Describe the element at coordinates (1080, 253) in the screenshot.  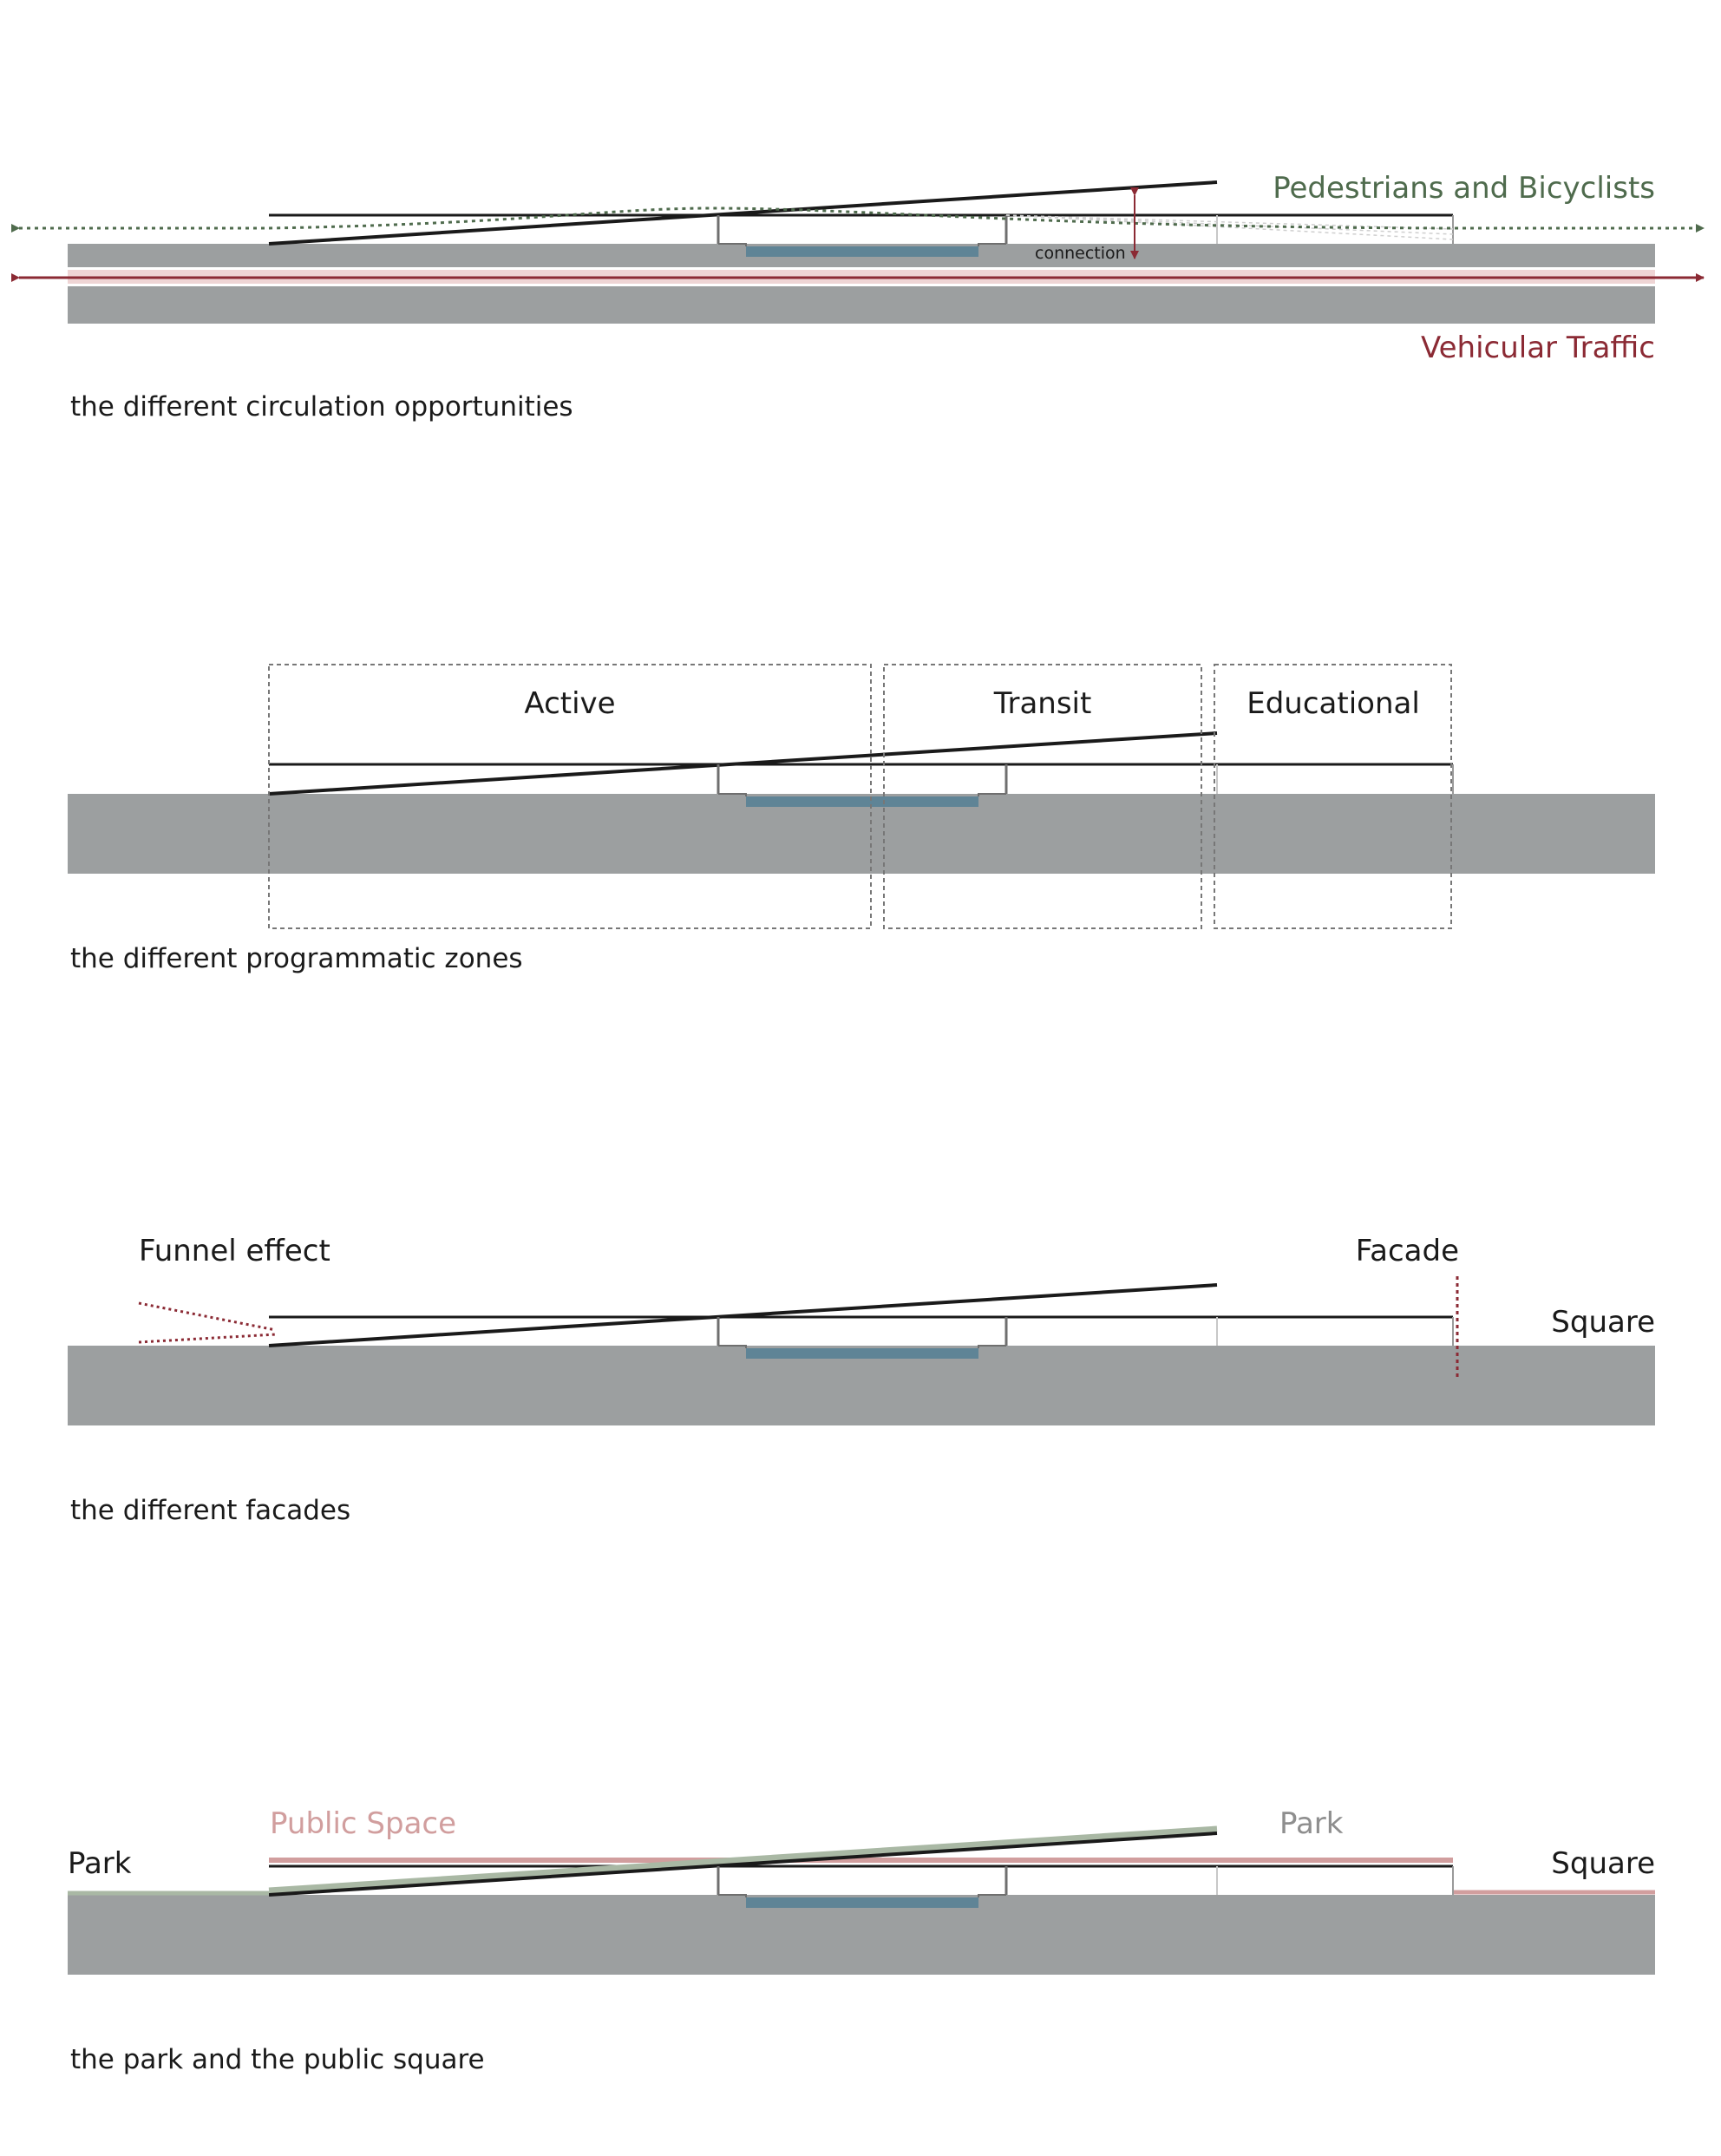
I see `connection-label: connection` at that location.